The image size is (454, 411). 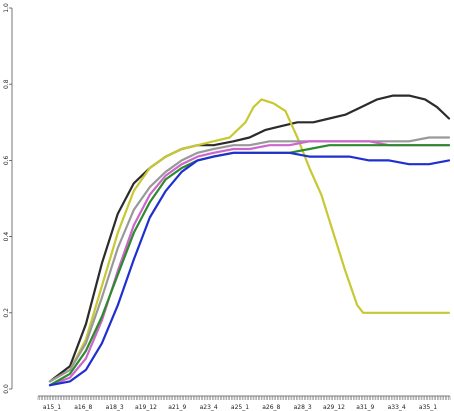 I want to click on y-tick-label: 0.2, so click(x=6, y=313).